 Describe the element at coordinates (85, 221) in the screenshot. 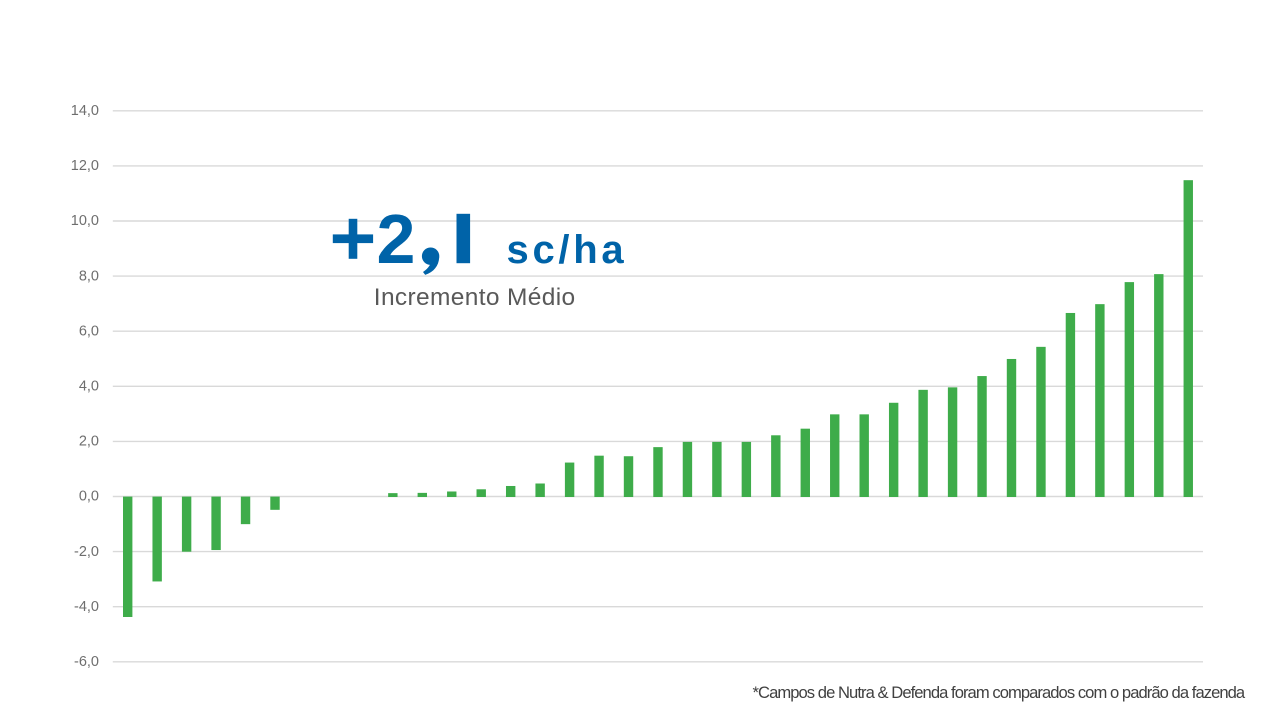

I see `svg-text: 10,0` at that location.